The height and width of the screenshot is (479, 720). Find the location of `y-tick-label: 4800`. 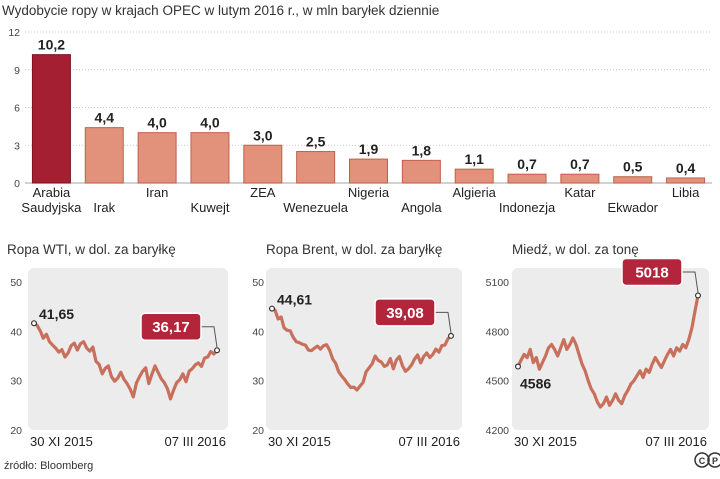

y-tick-label: 4800 is located at coordinates (498, 332).